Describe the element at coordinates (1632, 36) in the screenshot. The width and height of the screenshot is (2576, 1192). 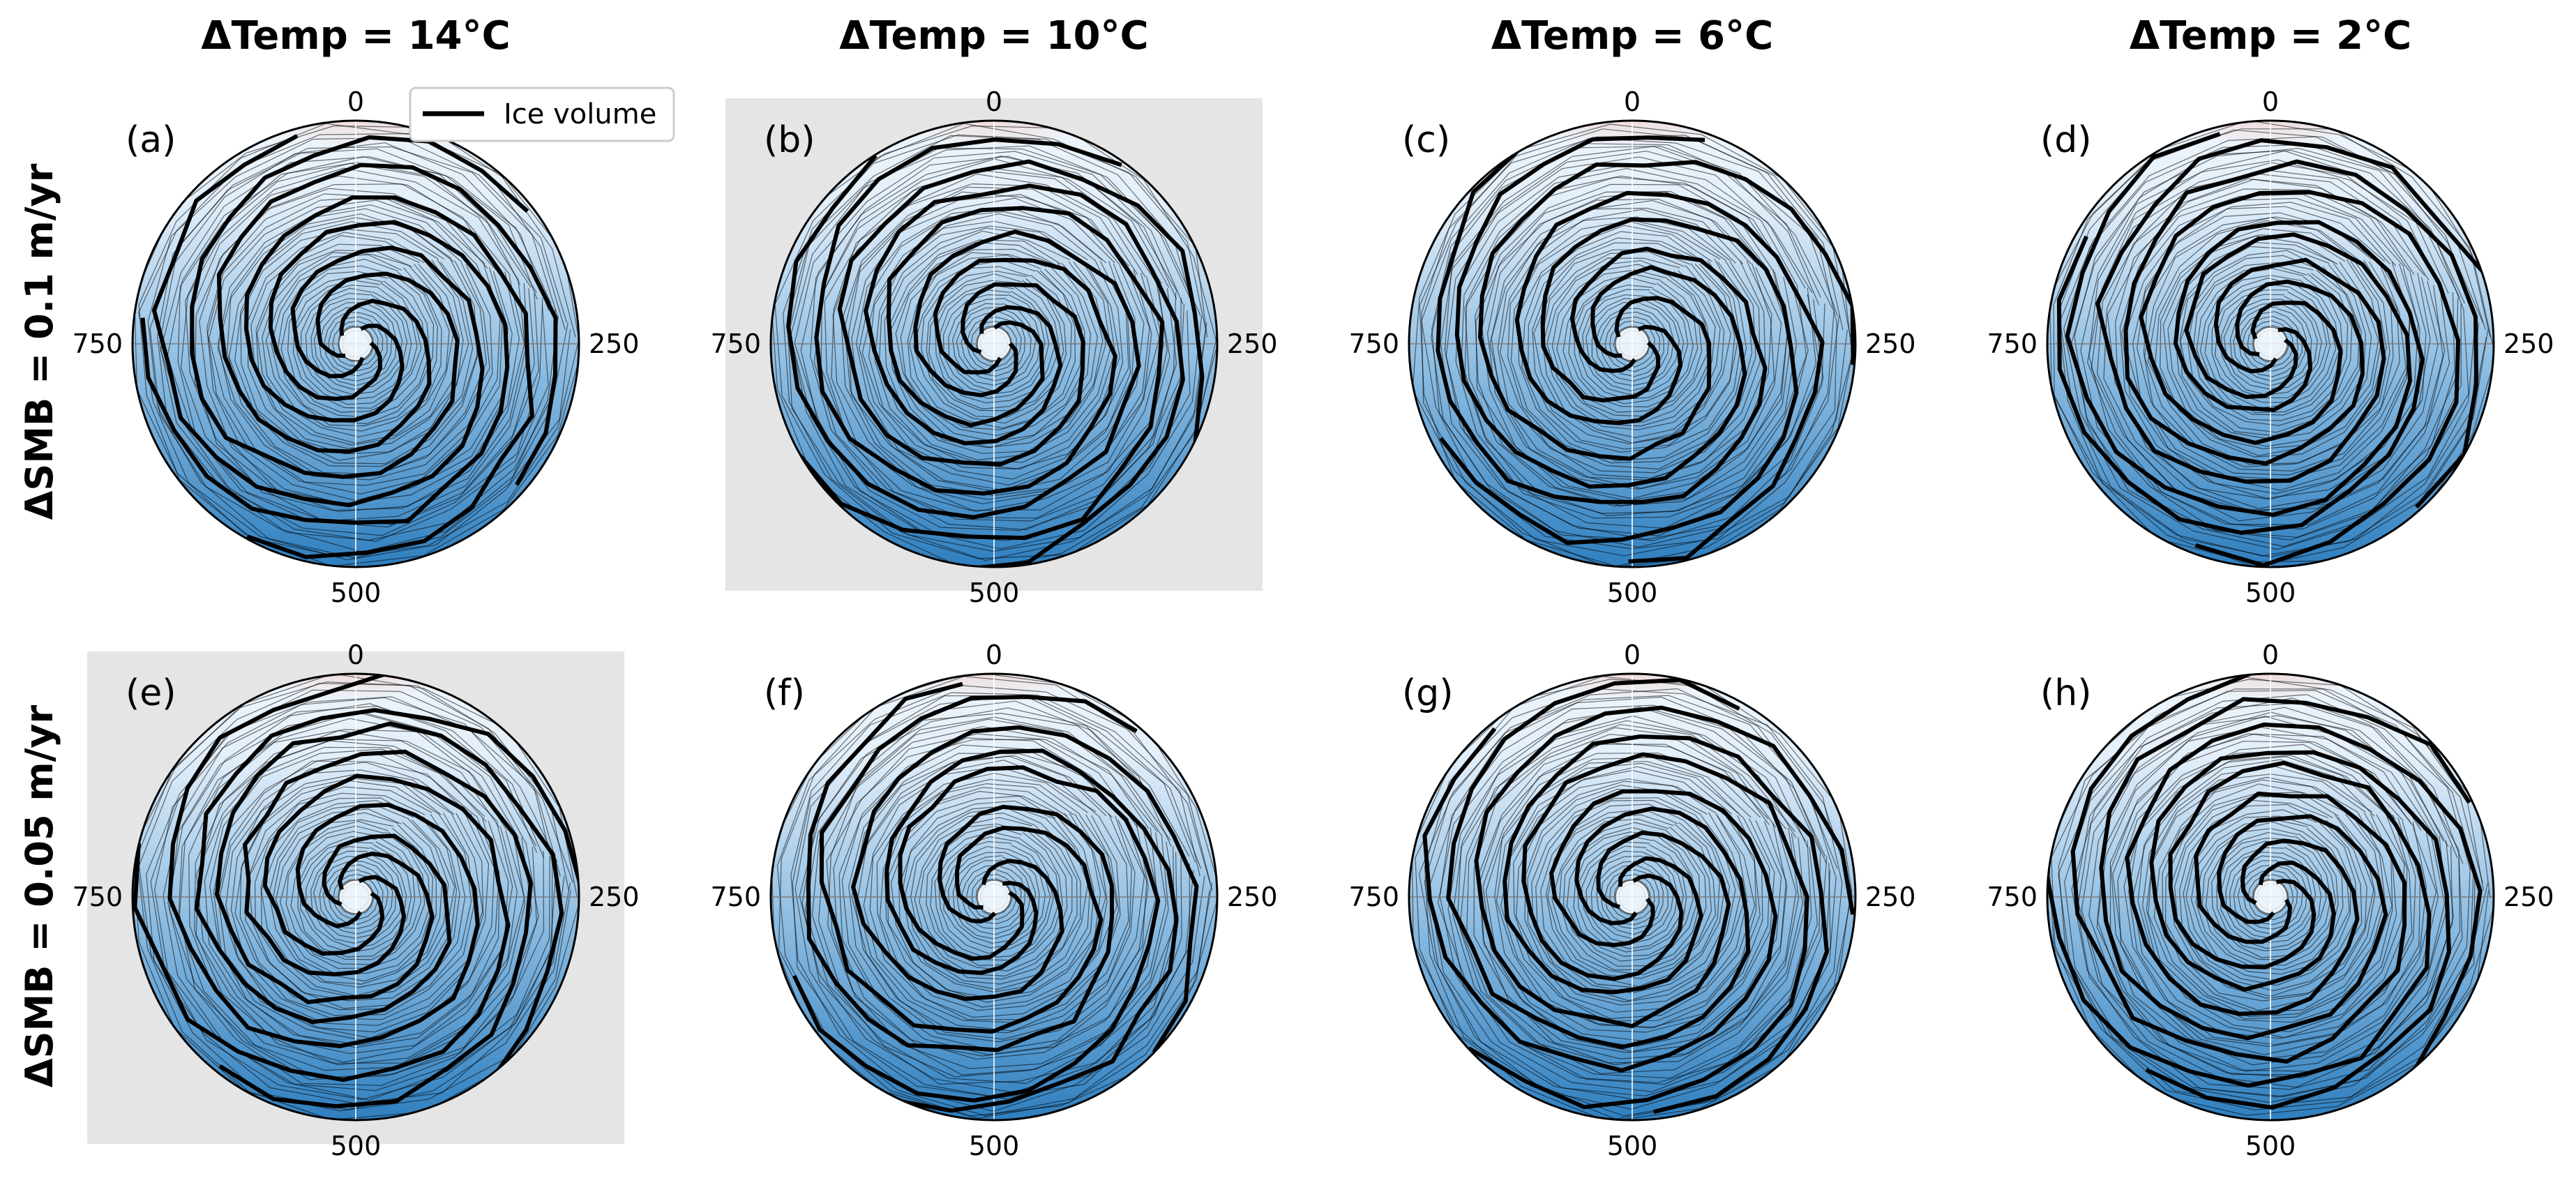
I see `column-title-3: ΔTemp = 6°C` at that location.